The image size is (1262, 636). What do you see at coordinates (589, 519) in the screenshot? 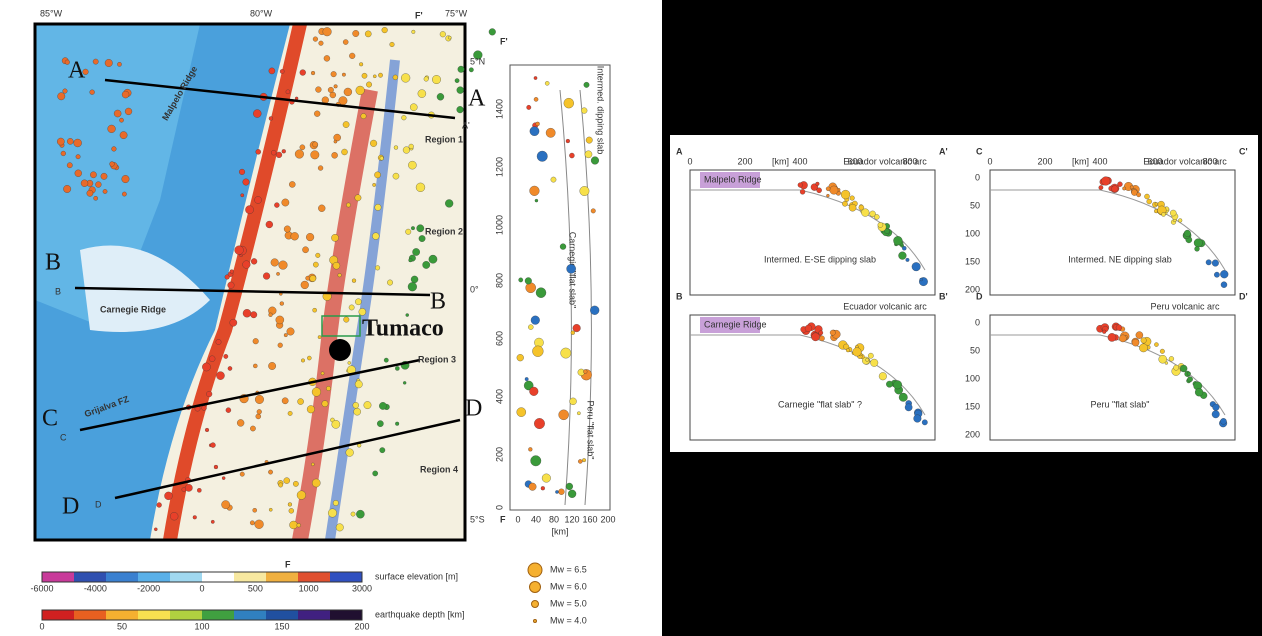
I see `profile-f-depth-tick: 160` at bounding box center [589, 519].